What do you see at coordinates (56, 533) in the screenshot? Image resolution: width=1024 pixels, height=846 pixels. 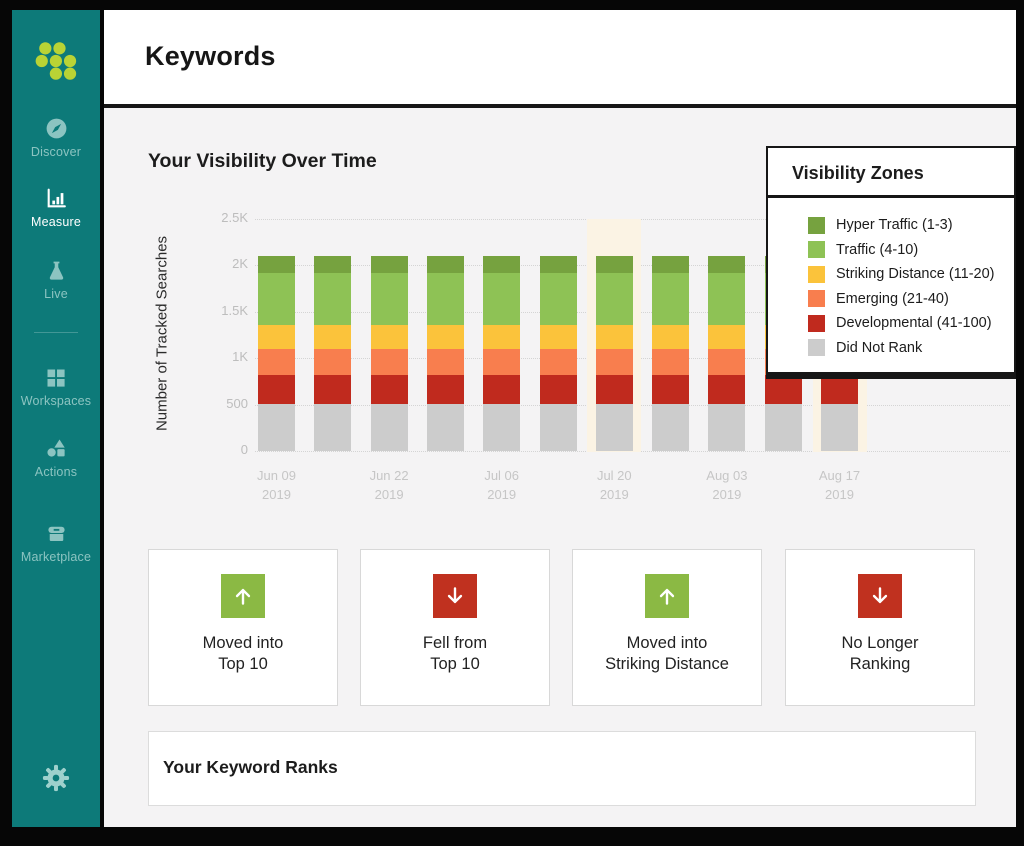 I see `storefront-icon` at bounding box center [56, 533].